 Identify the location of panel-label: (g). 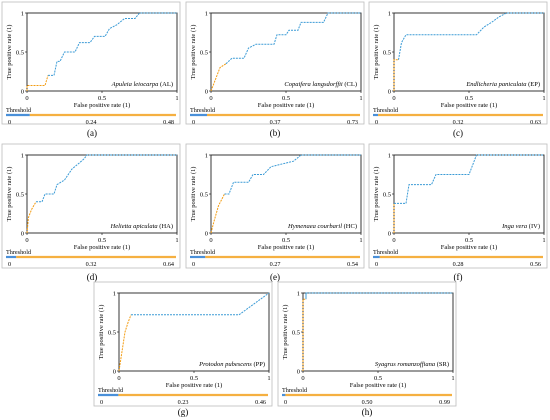
(183, 412).